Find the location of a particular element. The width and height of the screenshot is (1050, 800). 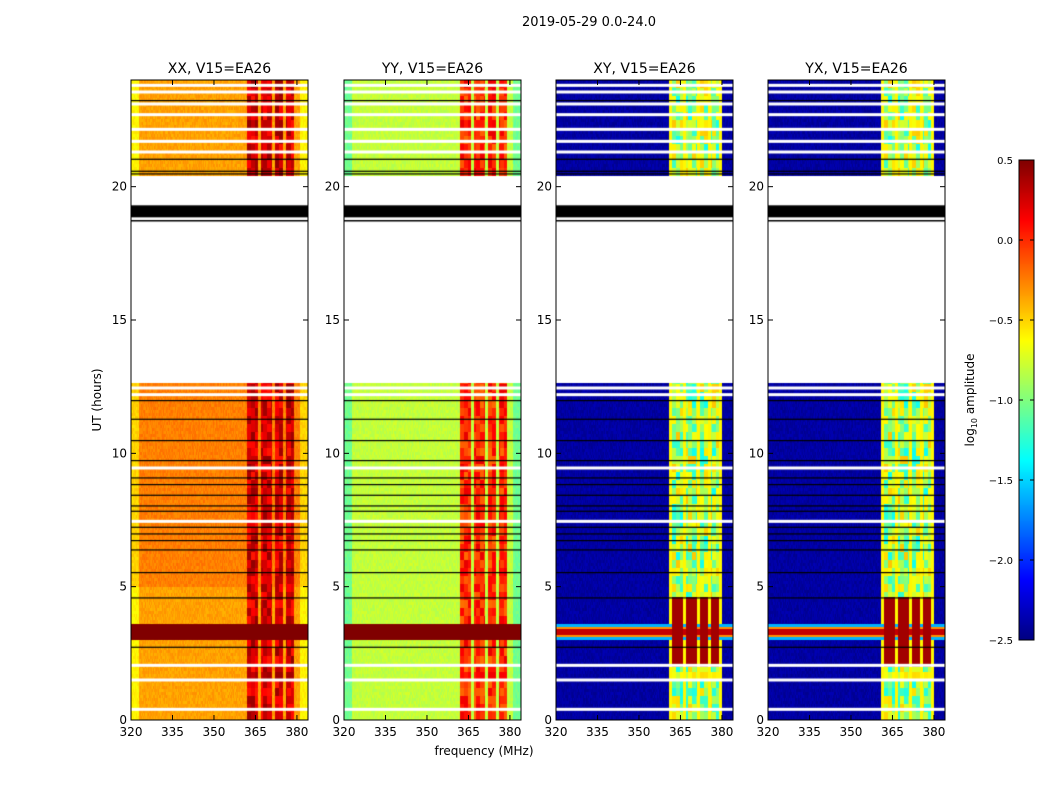

heatmap-yx is located at coordinates (856, 400).